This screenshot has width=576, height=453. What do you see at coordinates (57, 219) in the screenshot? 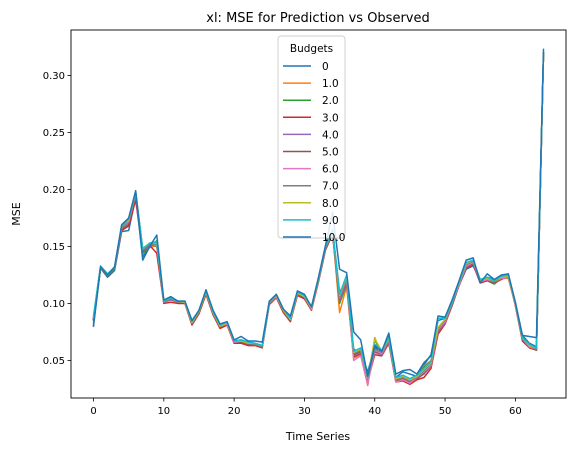
I see `y-axis: 0.05 0.10 0.15 0.20 0.25 0.30` at bounding box center [57, 219].